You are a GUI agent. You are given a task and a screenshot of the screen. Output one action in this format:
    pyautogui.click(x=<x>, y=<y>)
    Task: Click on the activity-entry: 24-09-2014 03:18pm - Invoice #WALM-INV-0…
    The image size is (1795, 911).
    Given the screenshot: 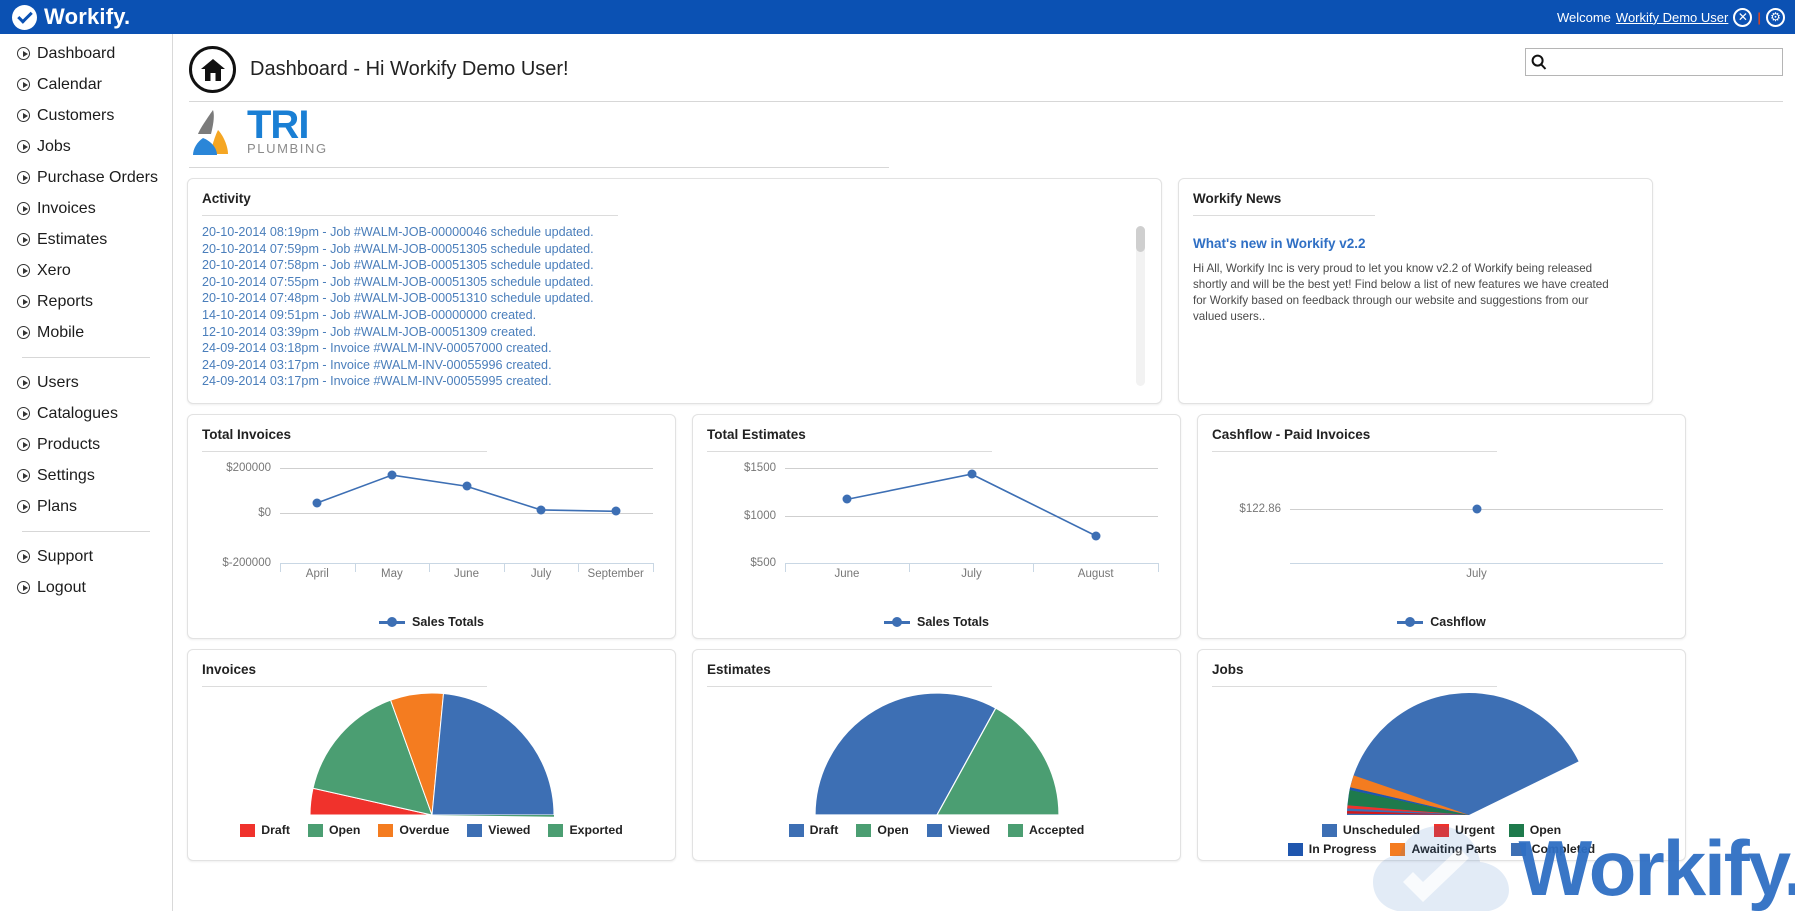 What is the action you would take?
    pyautogui.click(x=377, y=348)
    